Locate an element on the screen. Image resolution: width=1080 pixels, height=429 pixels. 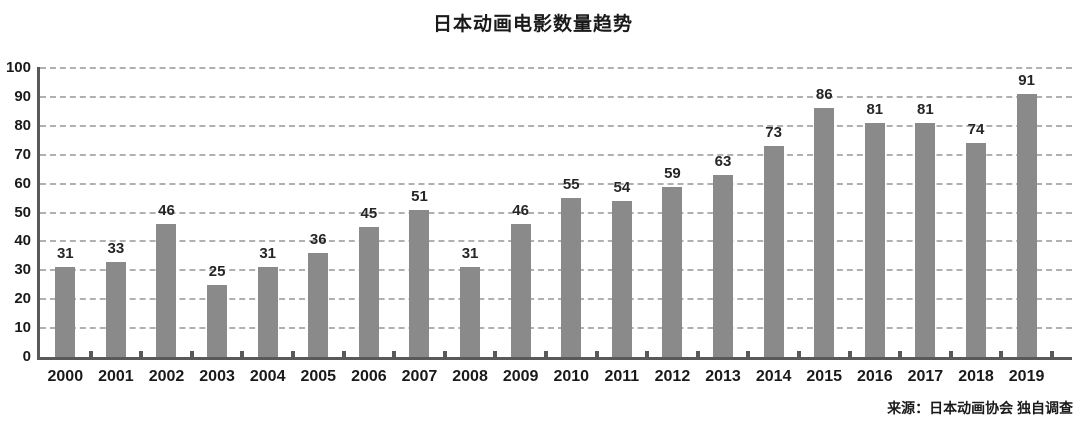
x-tick-label: 2011 is located at coordinates (622, 376).